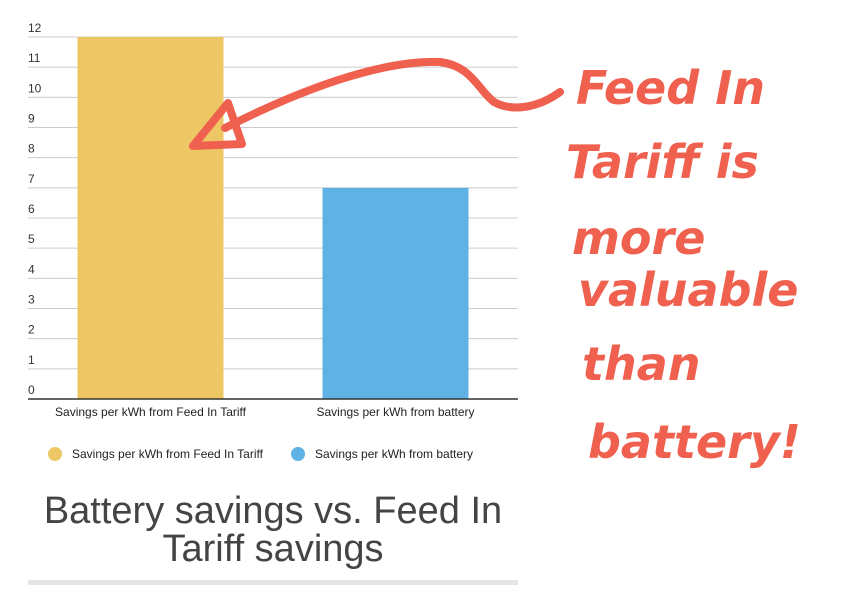 The width and height of the screenshot is (843, 615). Describe the element at coordinates (273, 582) in the screenshot. I see `bottom-rule` at that location.